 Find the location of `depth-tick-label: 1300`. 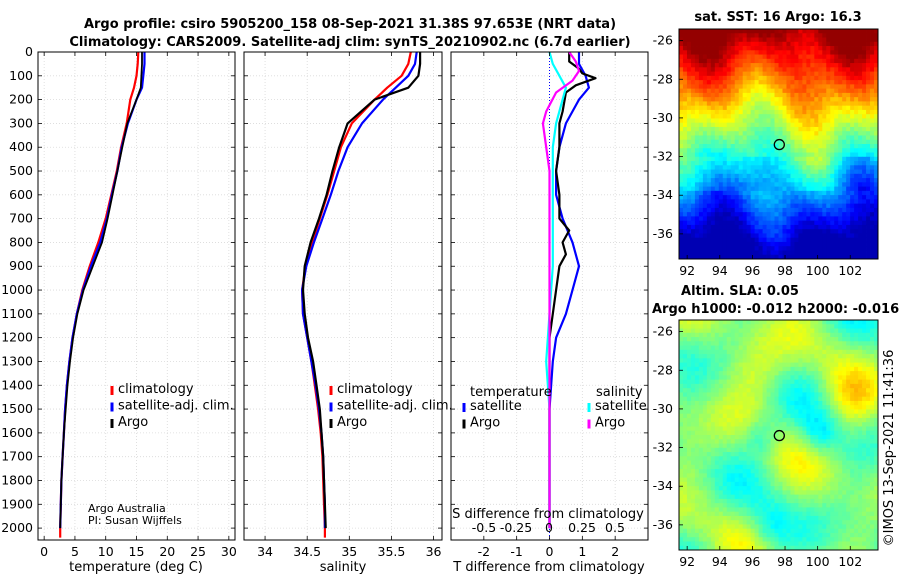

depth-tick-label: 1300 is located at coordinates (17, 360).